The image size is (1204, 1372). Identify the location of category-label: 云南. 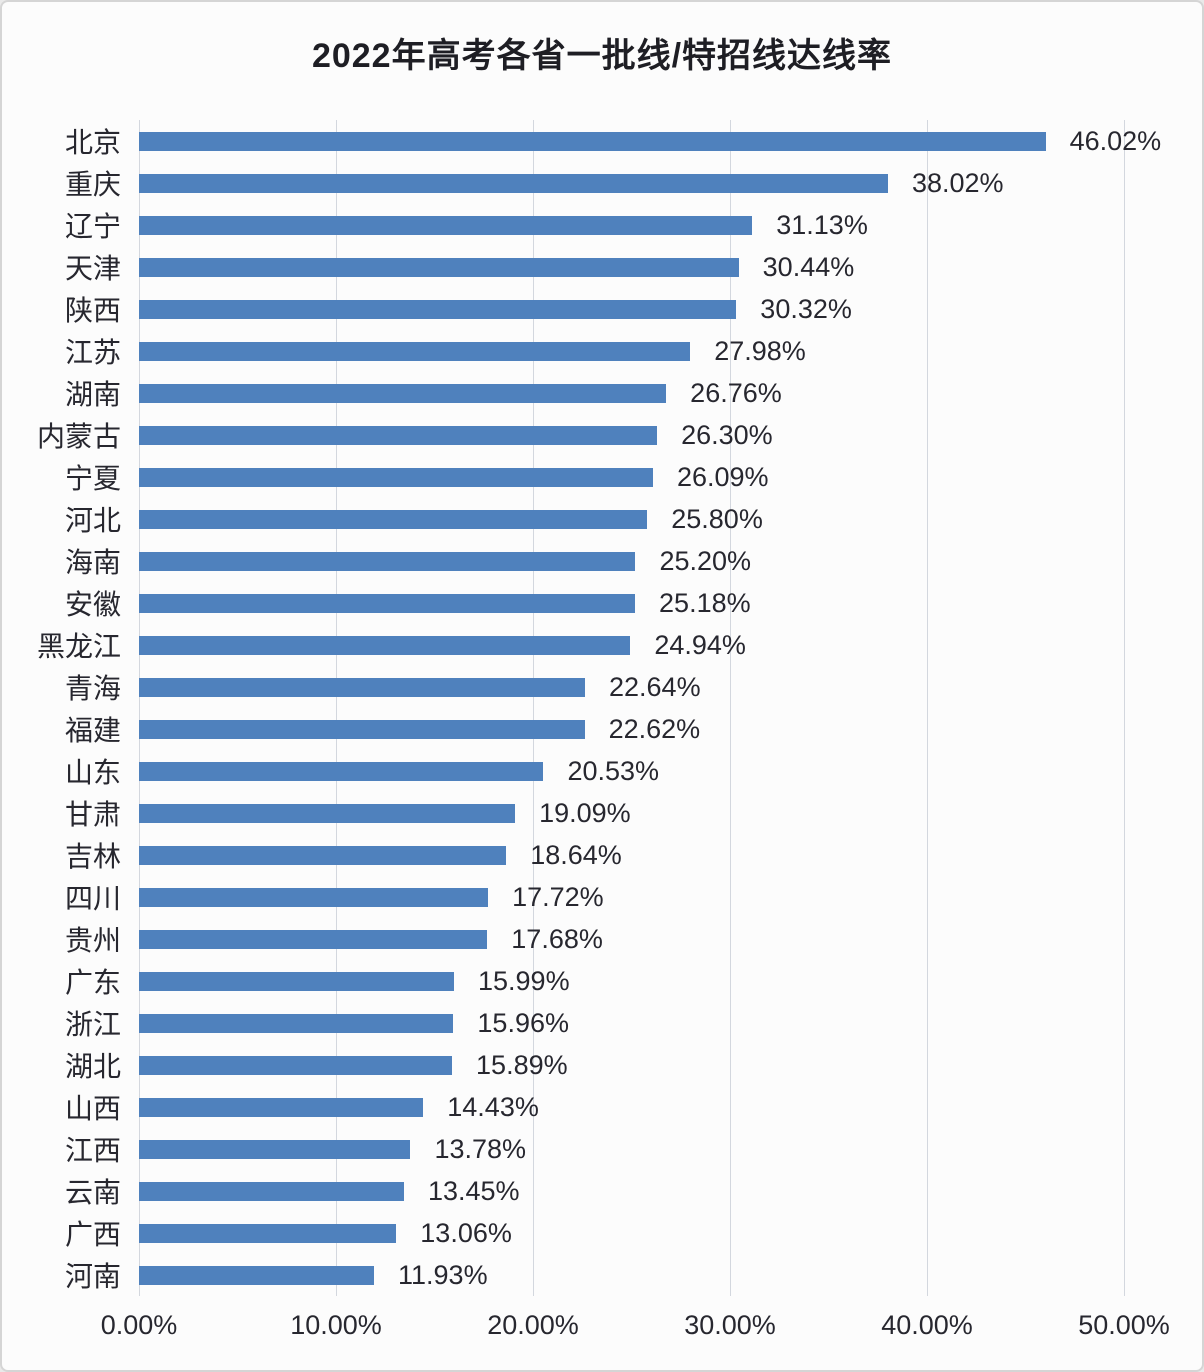
(92, 1192).